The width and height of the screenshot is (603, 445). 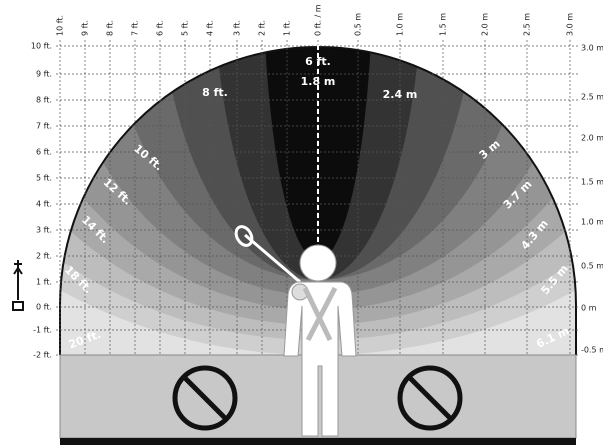 I want to click on left-axis-label: 7 ft., so click(x=44, y=126).